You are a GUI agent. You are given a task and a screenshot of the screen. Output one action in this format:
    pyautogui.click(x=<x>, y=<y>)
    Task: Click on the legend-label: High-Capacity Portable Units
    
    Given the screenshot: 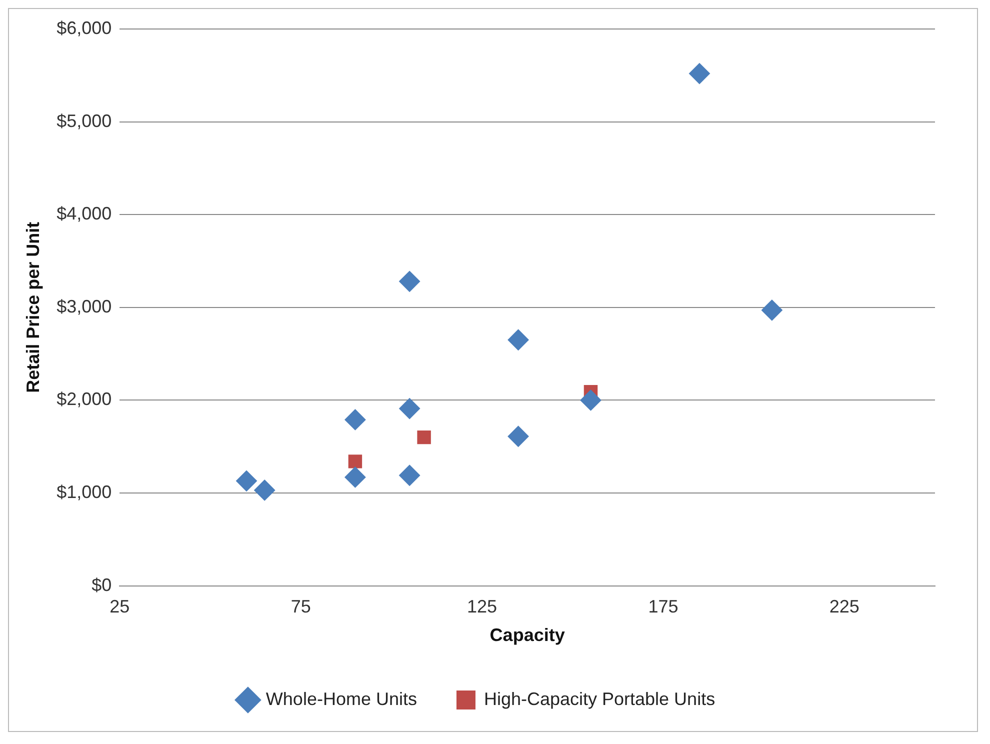 What is the action you would take?
    pyautogui.click(x=600, y=698)
    